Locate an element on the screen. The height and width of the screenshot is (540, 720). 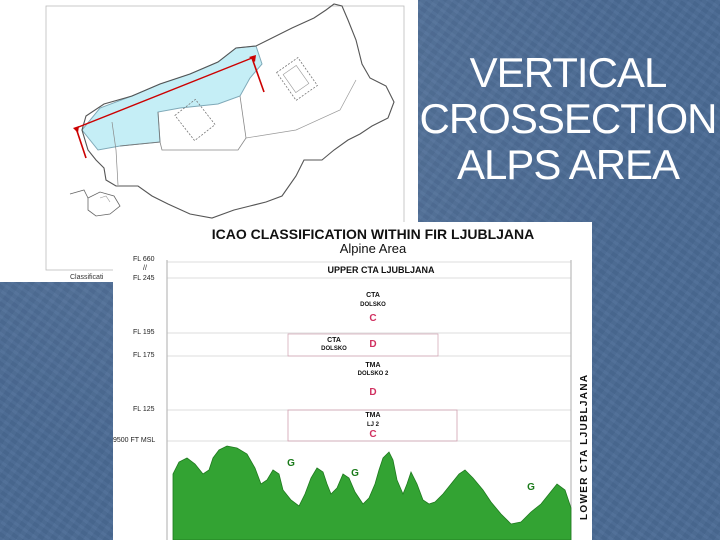
terrain-profile is located at coordinates (372, 492).